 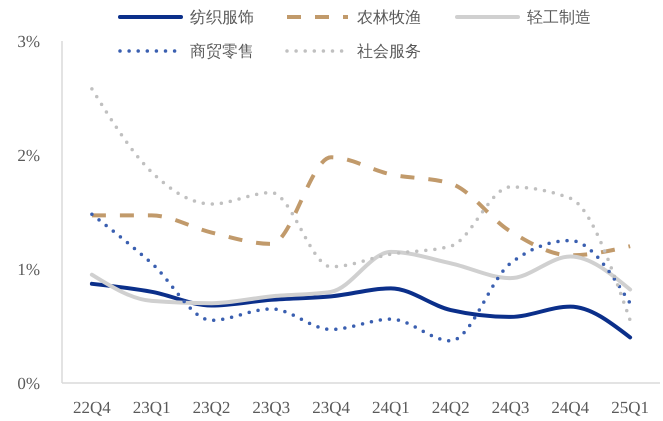 I want to click on x-tick-label: 23Q2, so click(x=211, y=407).